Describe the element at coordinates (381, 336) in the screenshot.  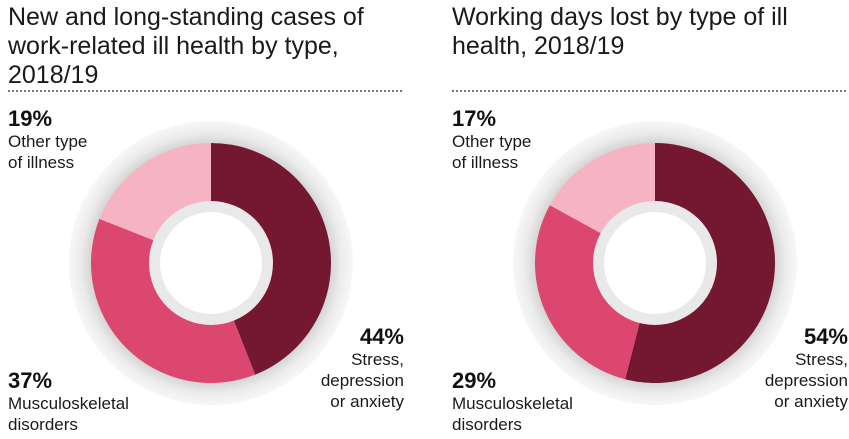
I see `pct-label: 44%` at that location.